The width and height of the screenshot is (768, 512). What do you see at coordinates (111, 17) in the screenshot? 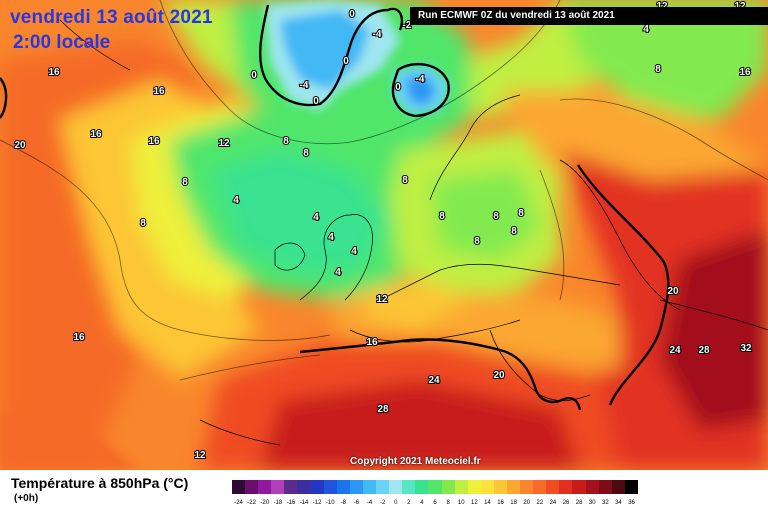
I see `forecast-date: vendredi 13 août 2021` at bounding box center [111, 17].